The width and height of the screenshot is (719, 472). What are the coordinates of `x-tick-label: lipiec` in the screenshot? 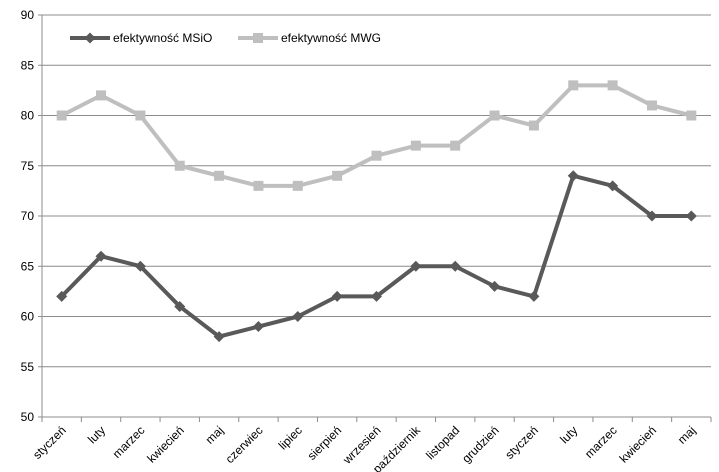 It's located at (290, 437).